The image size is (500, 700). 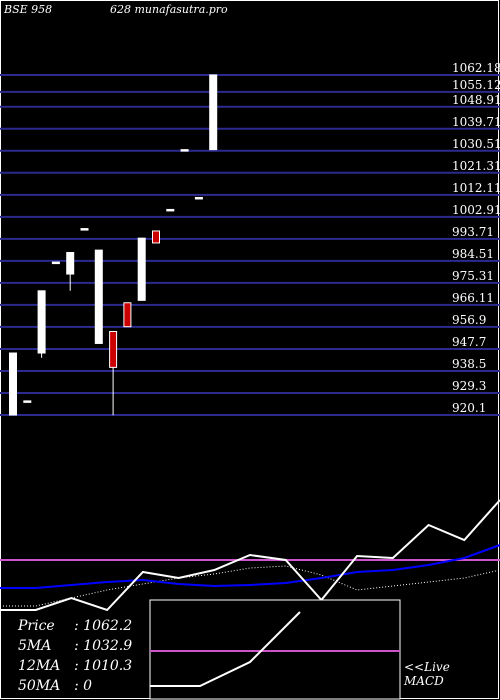 I want to click on y-tick-label: 947.7, so click(x=469, y=342).